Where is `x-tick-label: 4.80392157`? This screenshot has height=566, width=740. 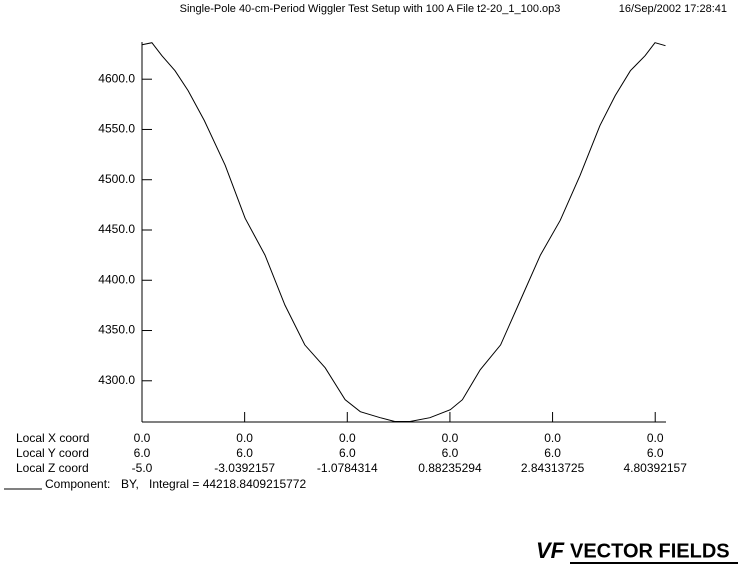 x-tick-label: 4.80392157 is located at coordinates (656, 468).